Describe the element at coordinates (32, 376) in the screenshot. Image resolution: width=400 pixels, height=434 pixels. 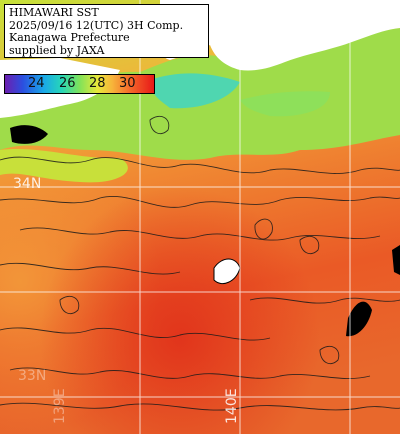
I see `lat-label-33n: 33N` at that location.